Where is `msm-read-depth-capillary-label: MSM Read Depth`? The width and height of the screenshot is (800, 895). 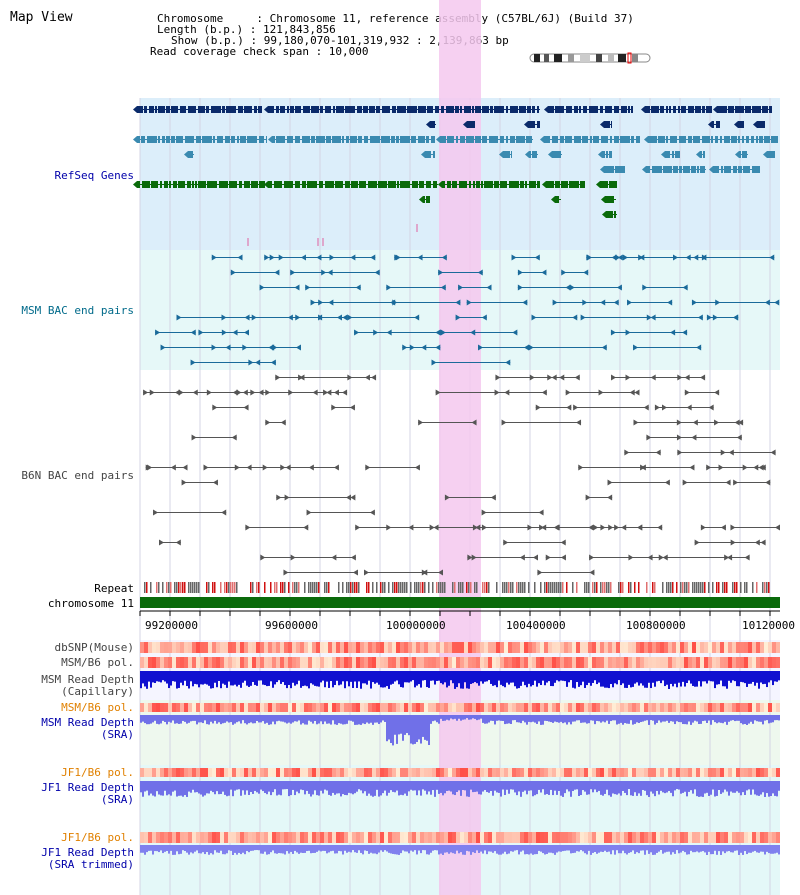
msm-read-depth-capillary-label: MSM Read Depth is located at coordinates (87, 679).